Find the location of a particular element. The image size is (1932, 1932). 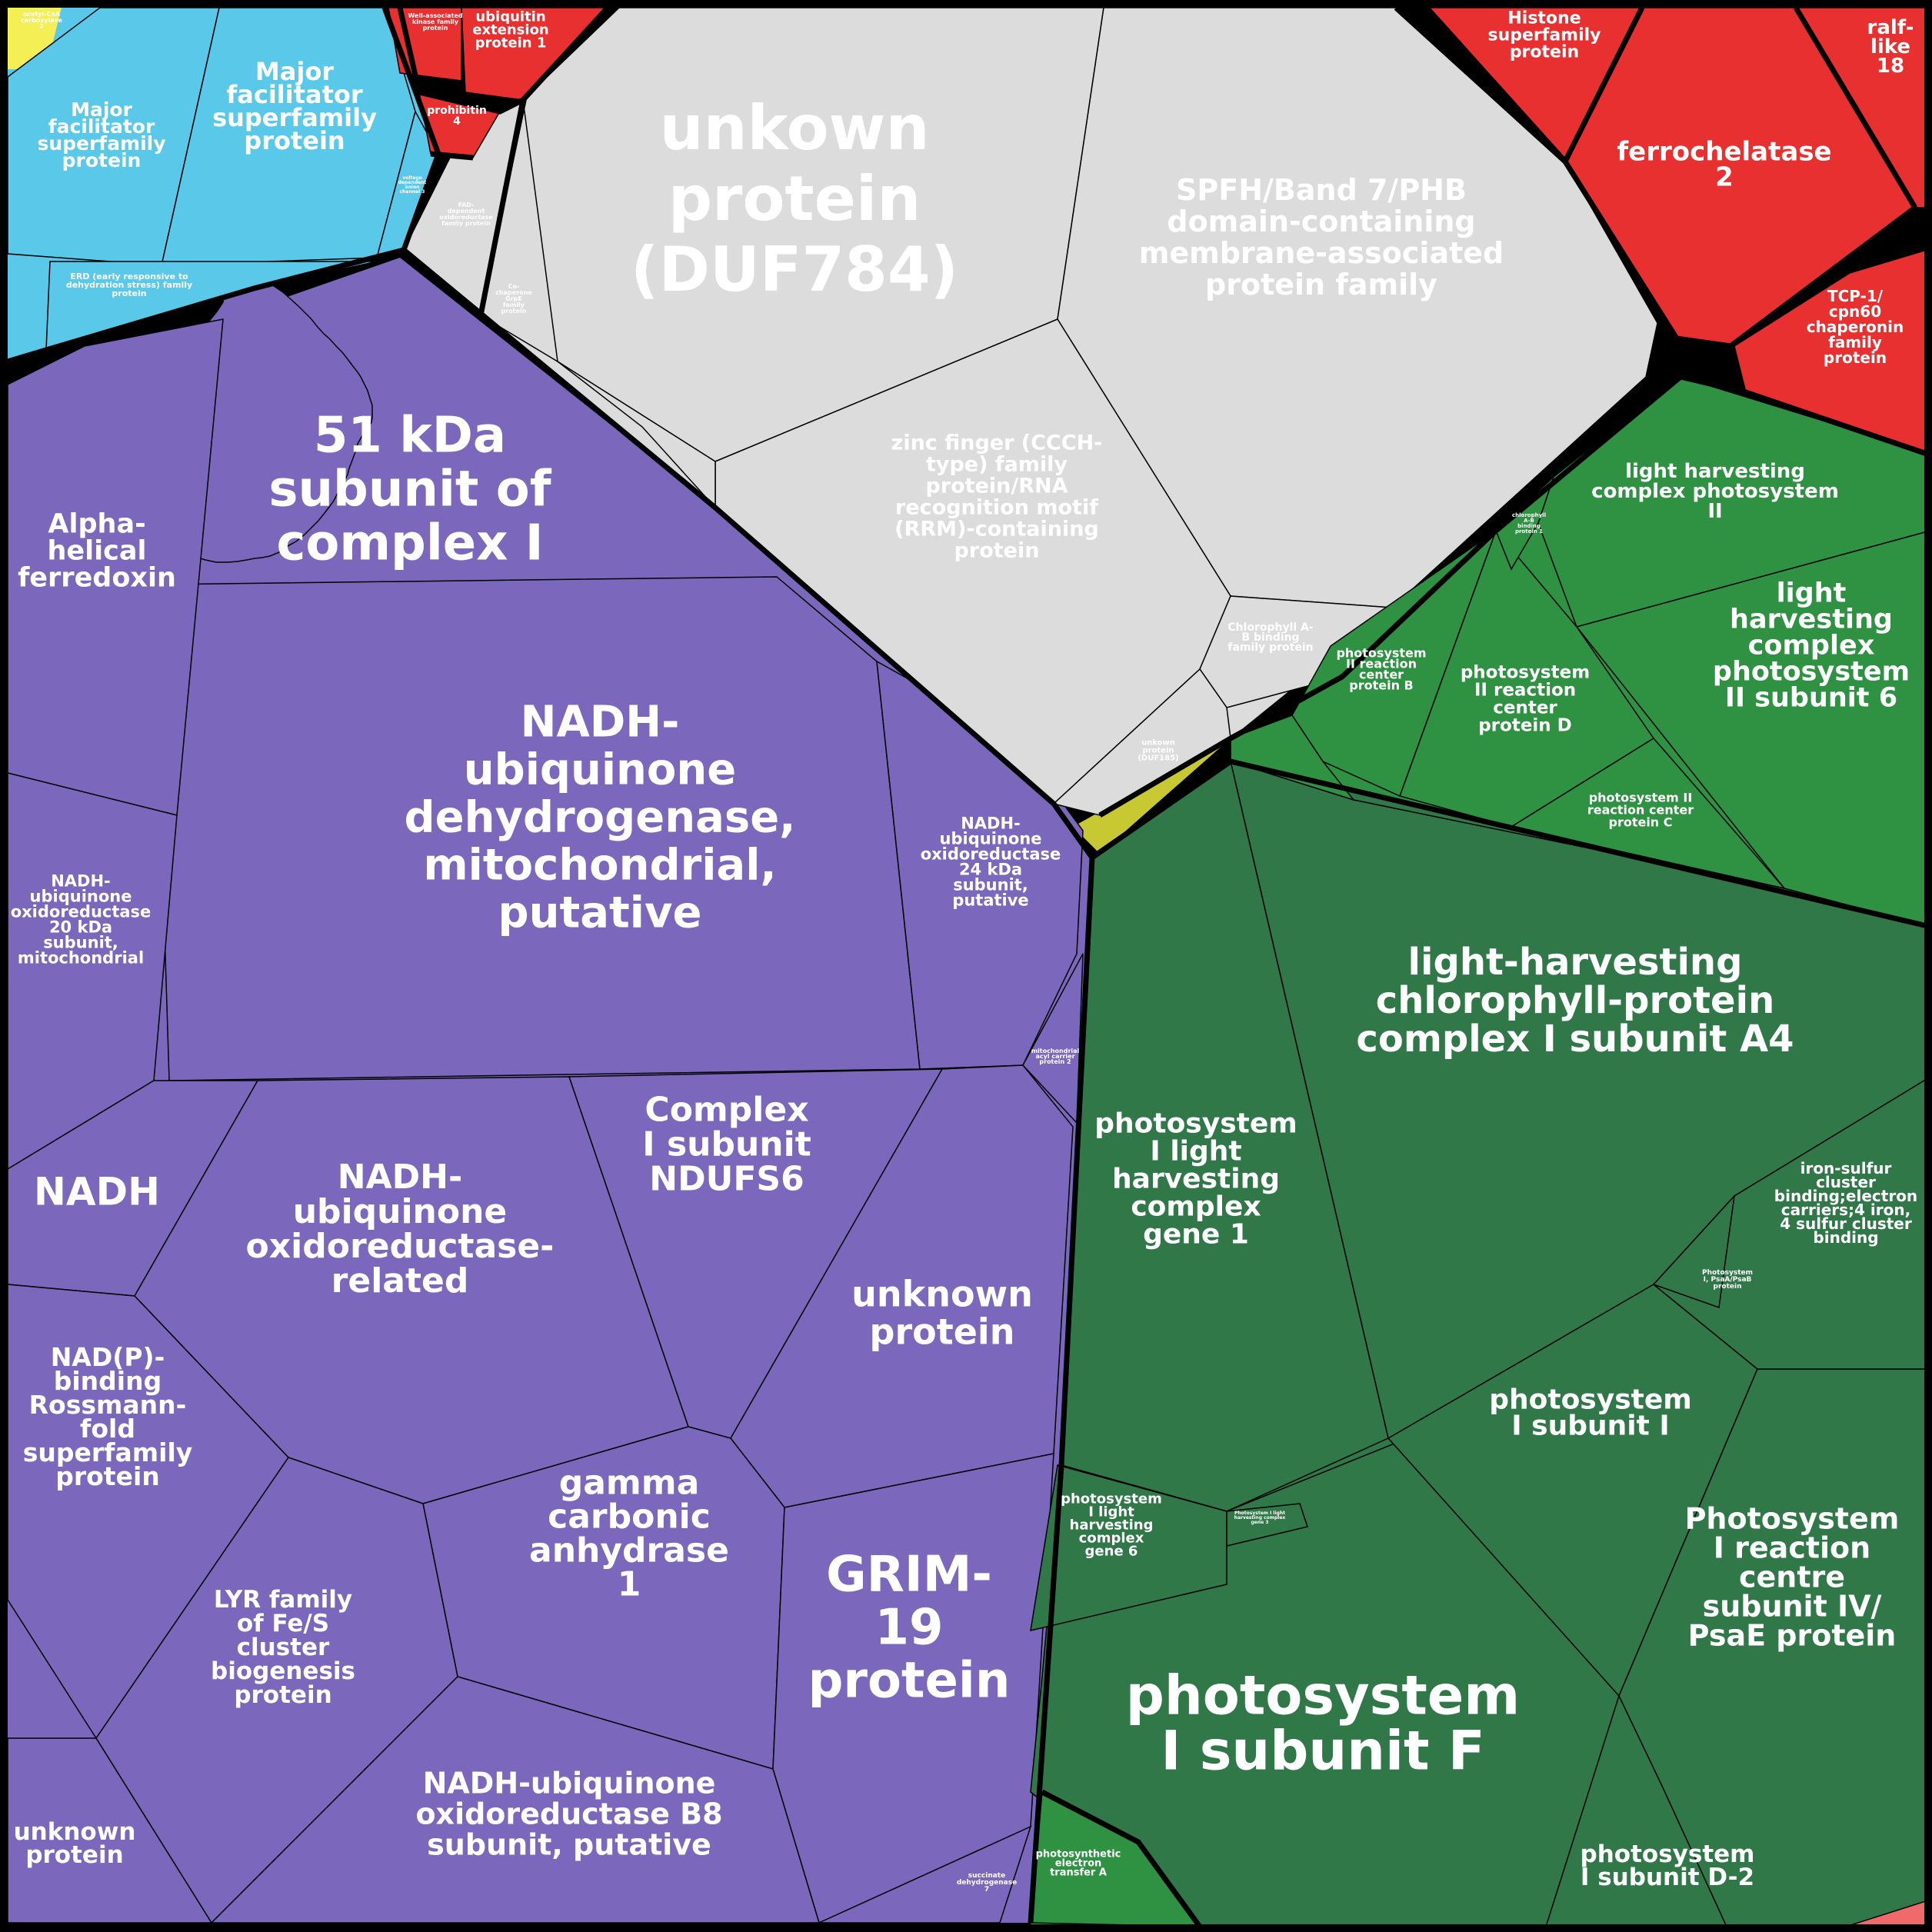

label-line: complex I is located at coordinates (409, 543).